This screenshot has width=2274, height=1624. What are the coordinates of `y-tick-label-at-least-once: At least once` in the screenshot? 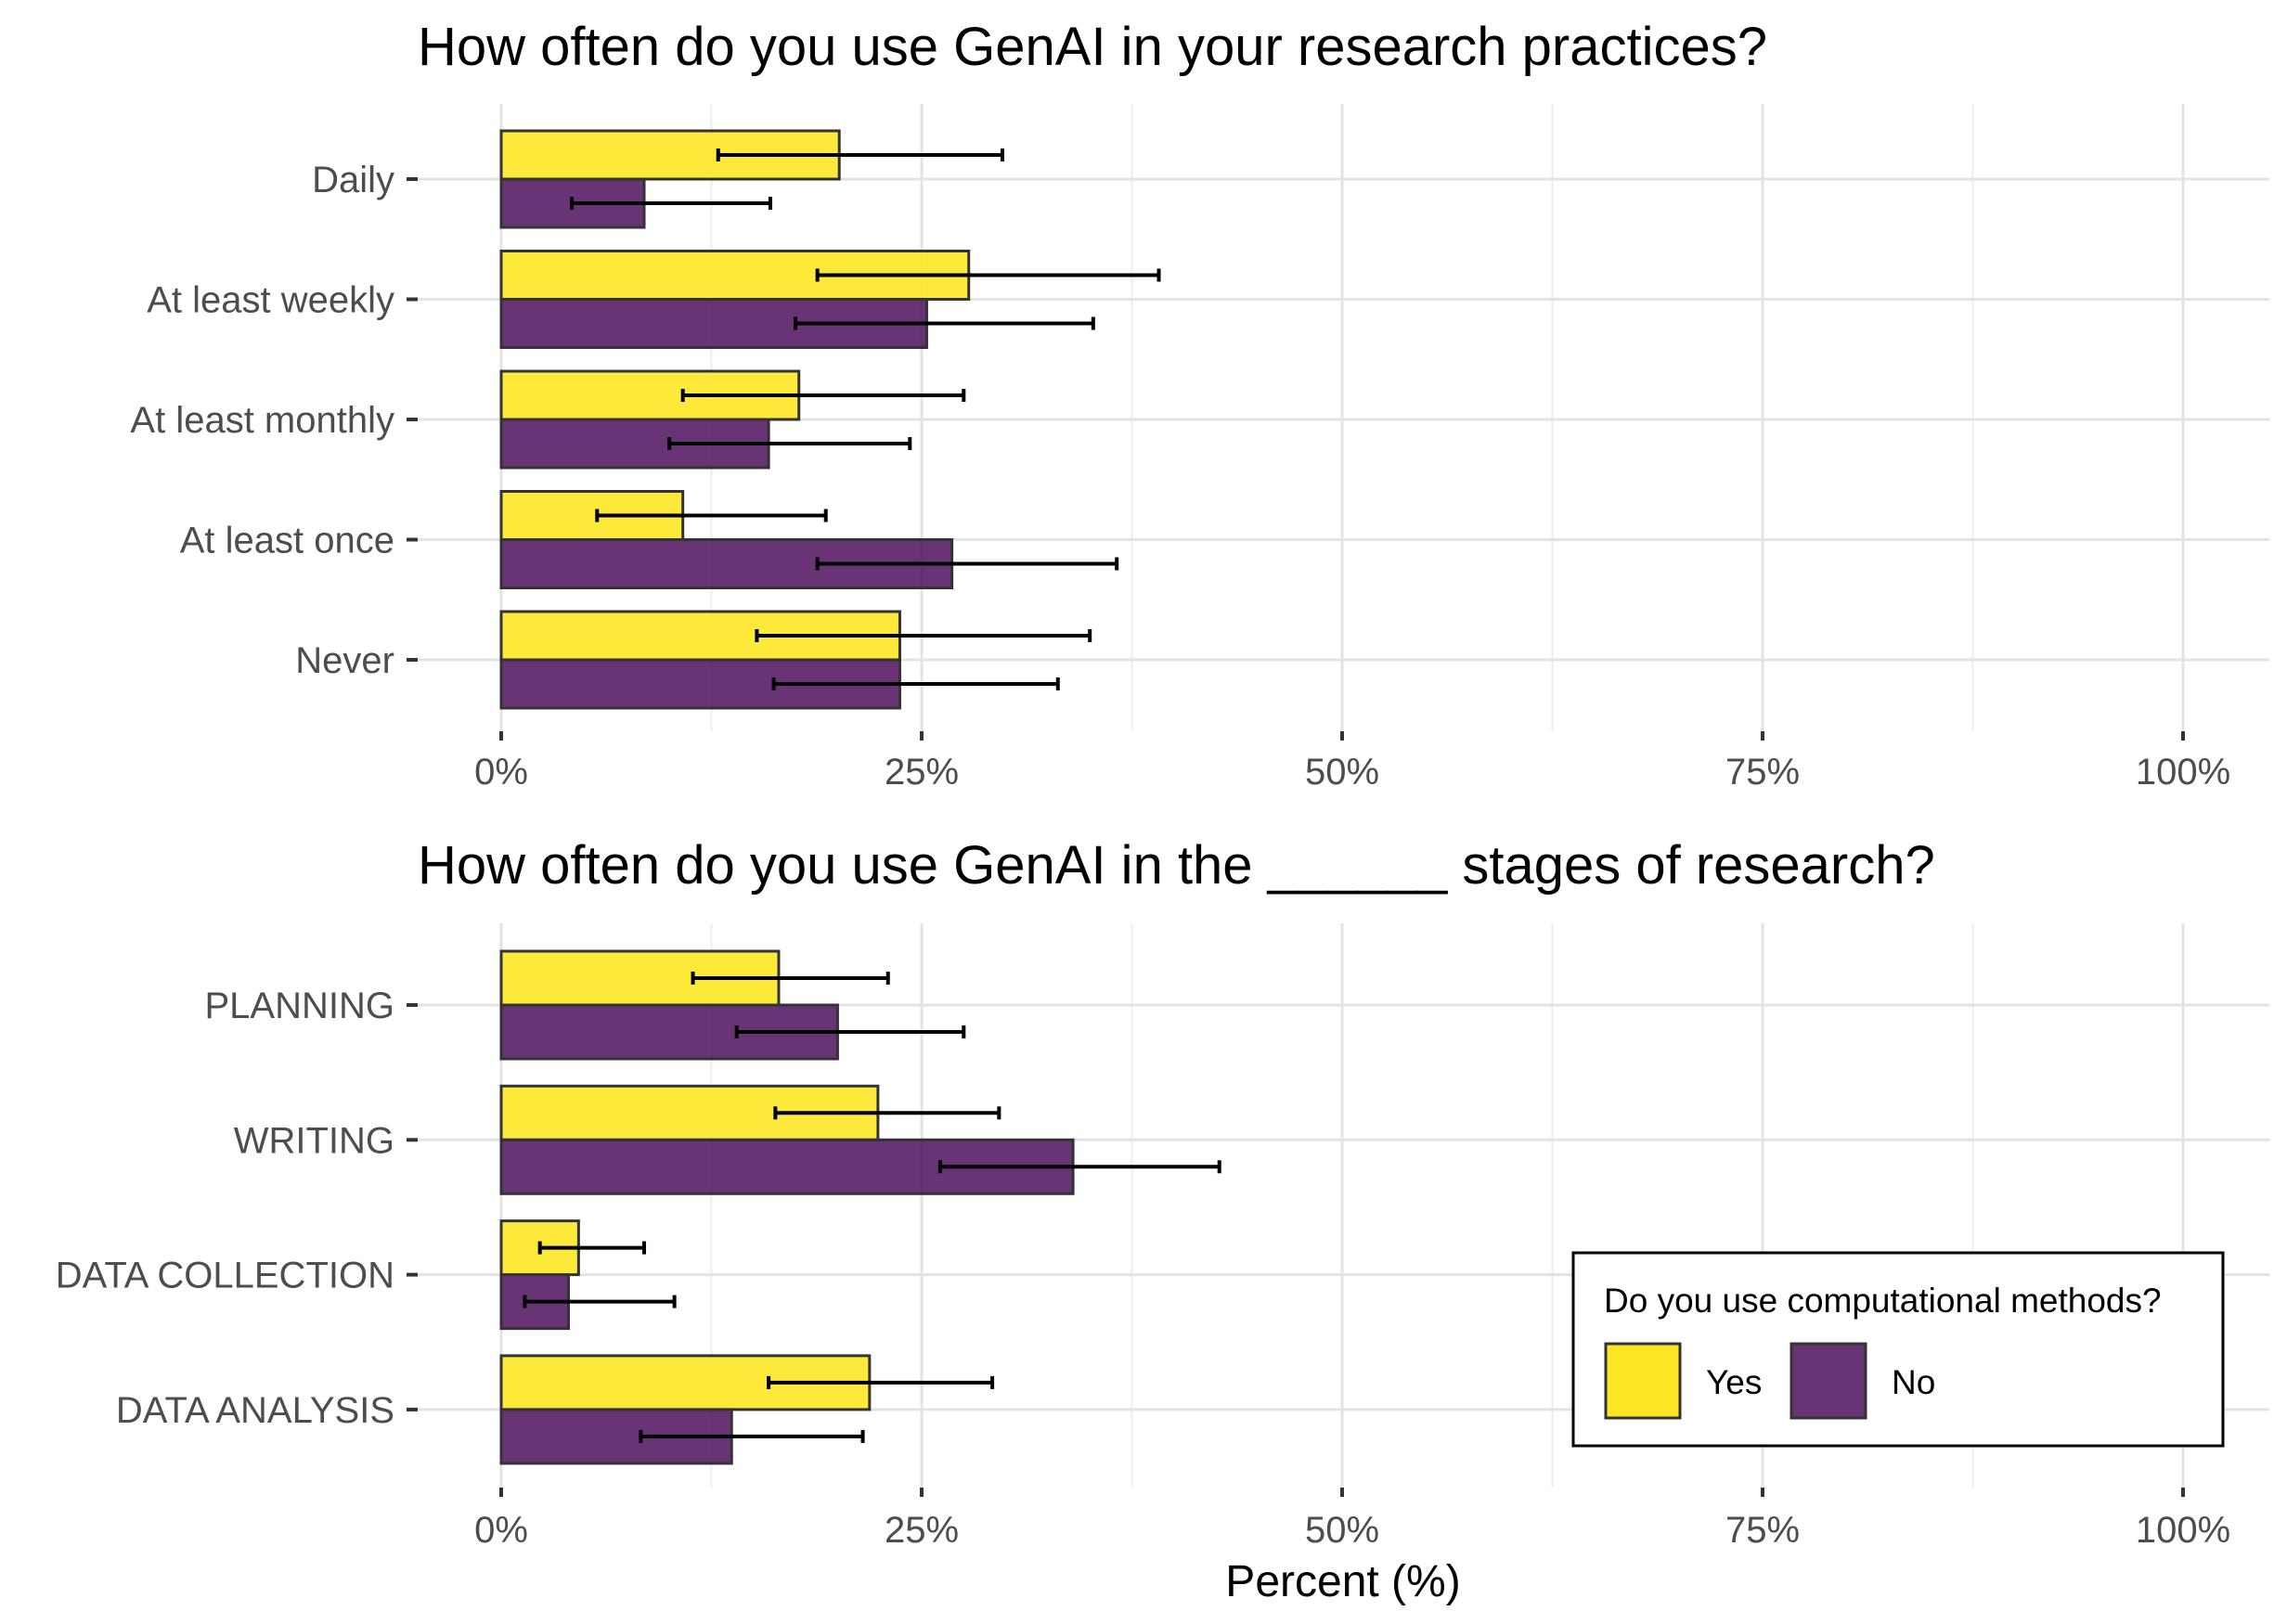 It's located at (287, 541).